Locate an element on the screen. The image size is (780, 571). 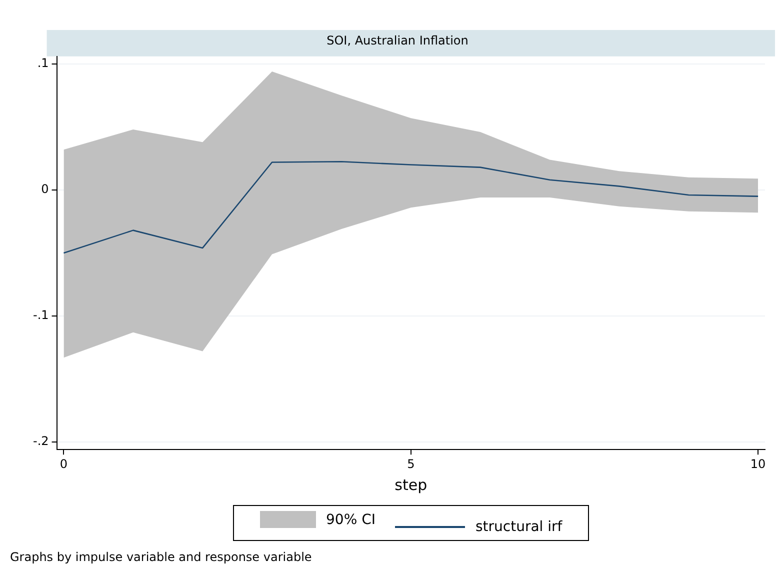
x-tick-label: 10 is located at coordinates (758, 463).